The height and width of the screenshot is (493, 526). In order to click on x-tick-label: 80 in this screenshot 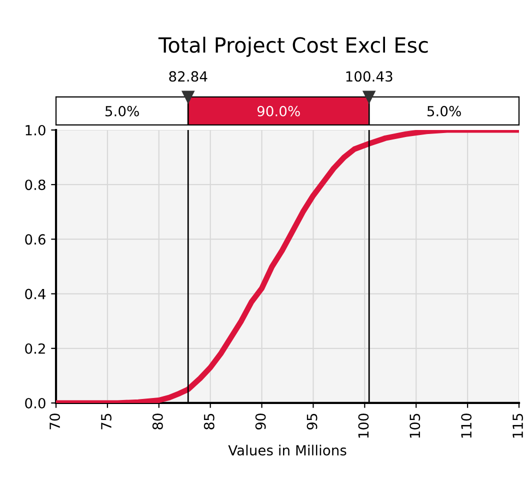, I will do `click(157, 422)`.